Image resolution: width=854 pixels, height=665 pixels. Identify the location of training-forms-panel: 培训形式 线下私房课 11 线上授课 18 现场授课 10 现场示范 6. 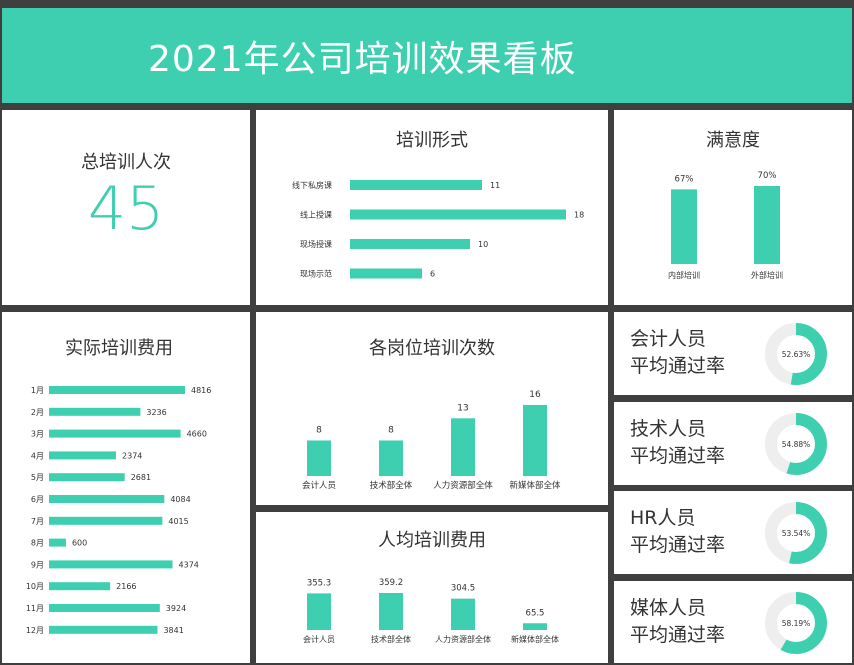
(432, 207).